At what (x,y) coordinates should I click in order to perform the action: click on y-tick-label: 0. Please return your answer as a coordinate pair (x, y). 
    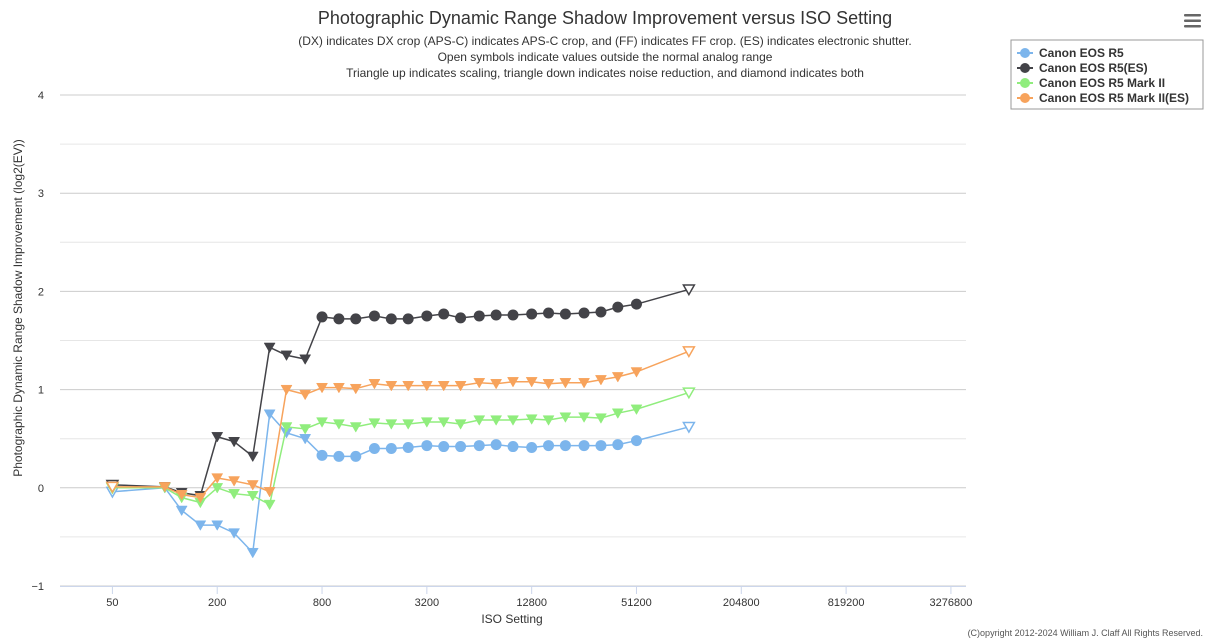
    Looking at the image, I should click on (41, 489).